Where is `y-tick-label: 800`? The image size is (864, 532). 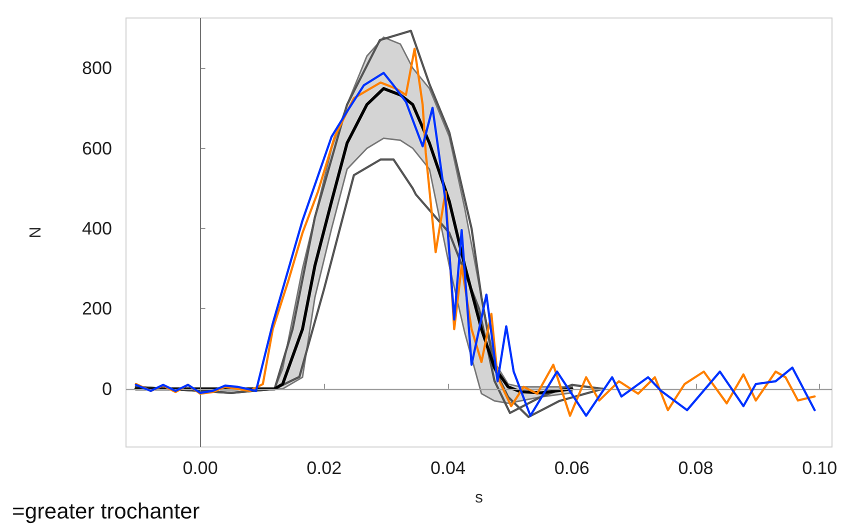 y-tick-label: 800 is located at coordinates (97, 68).